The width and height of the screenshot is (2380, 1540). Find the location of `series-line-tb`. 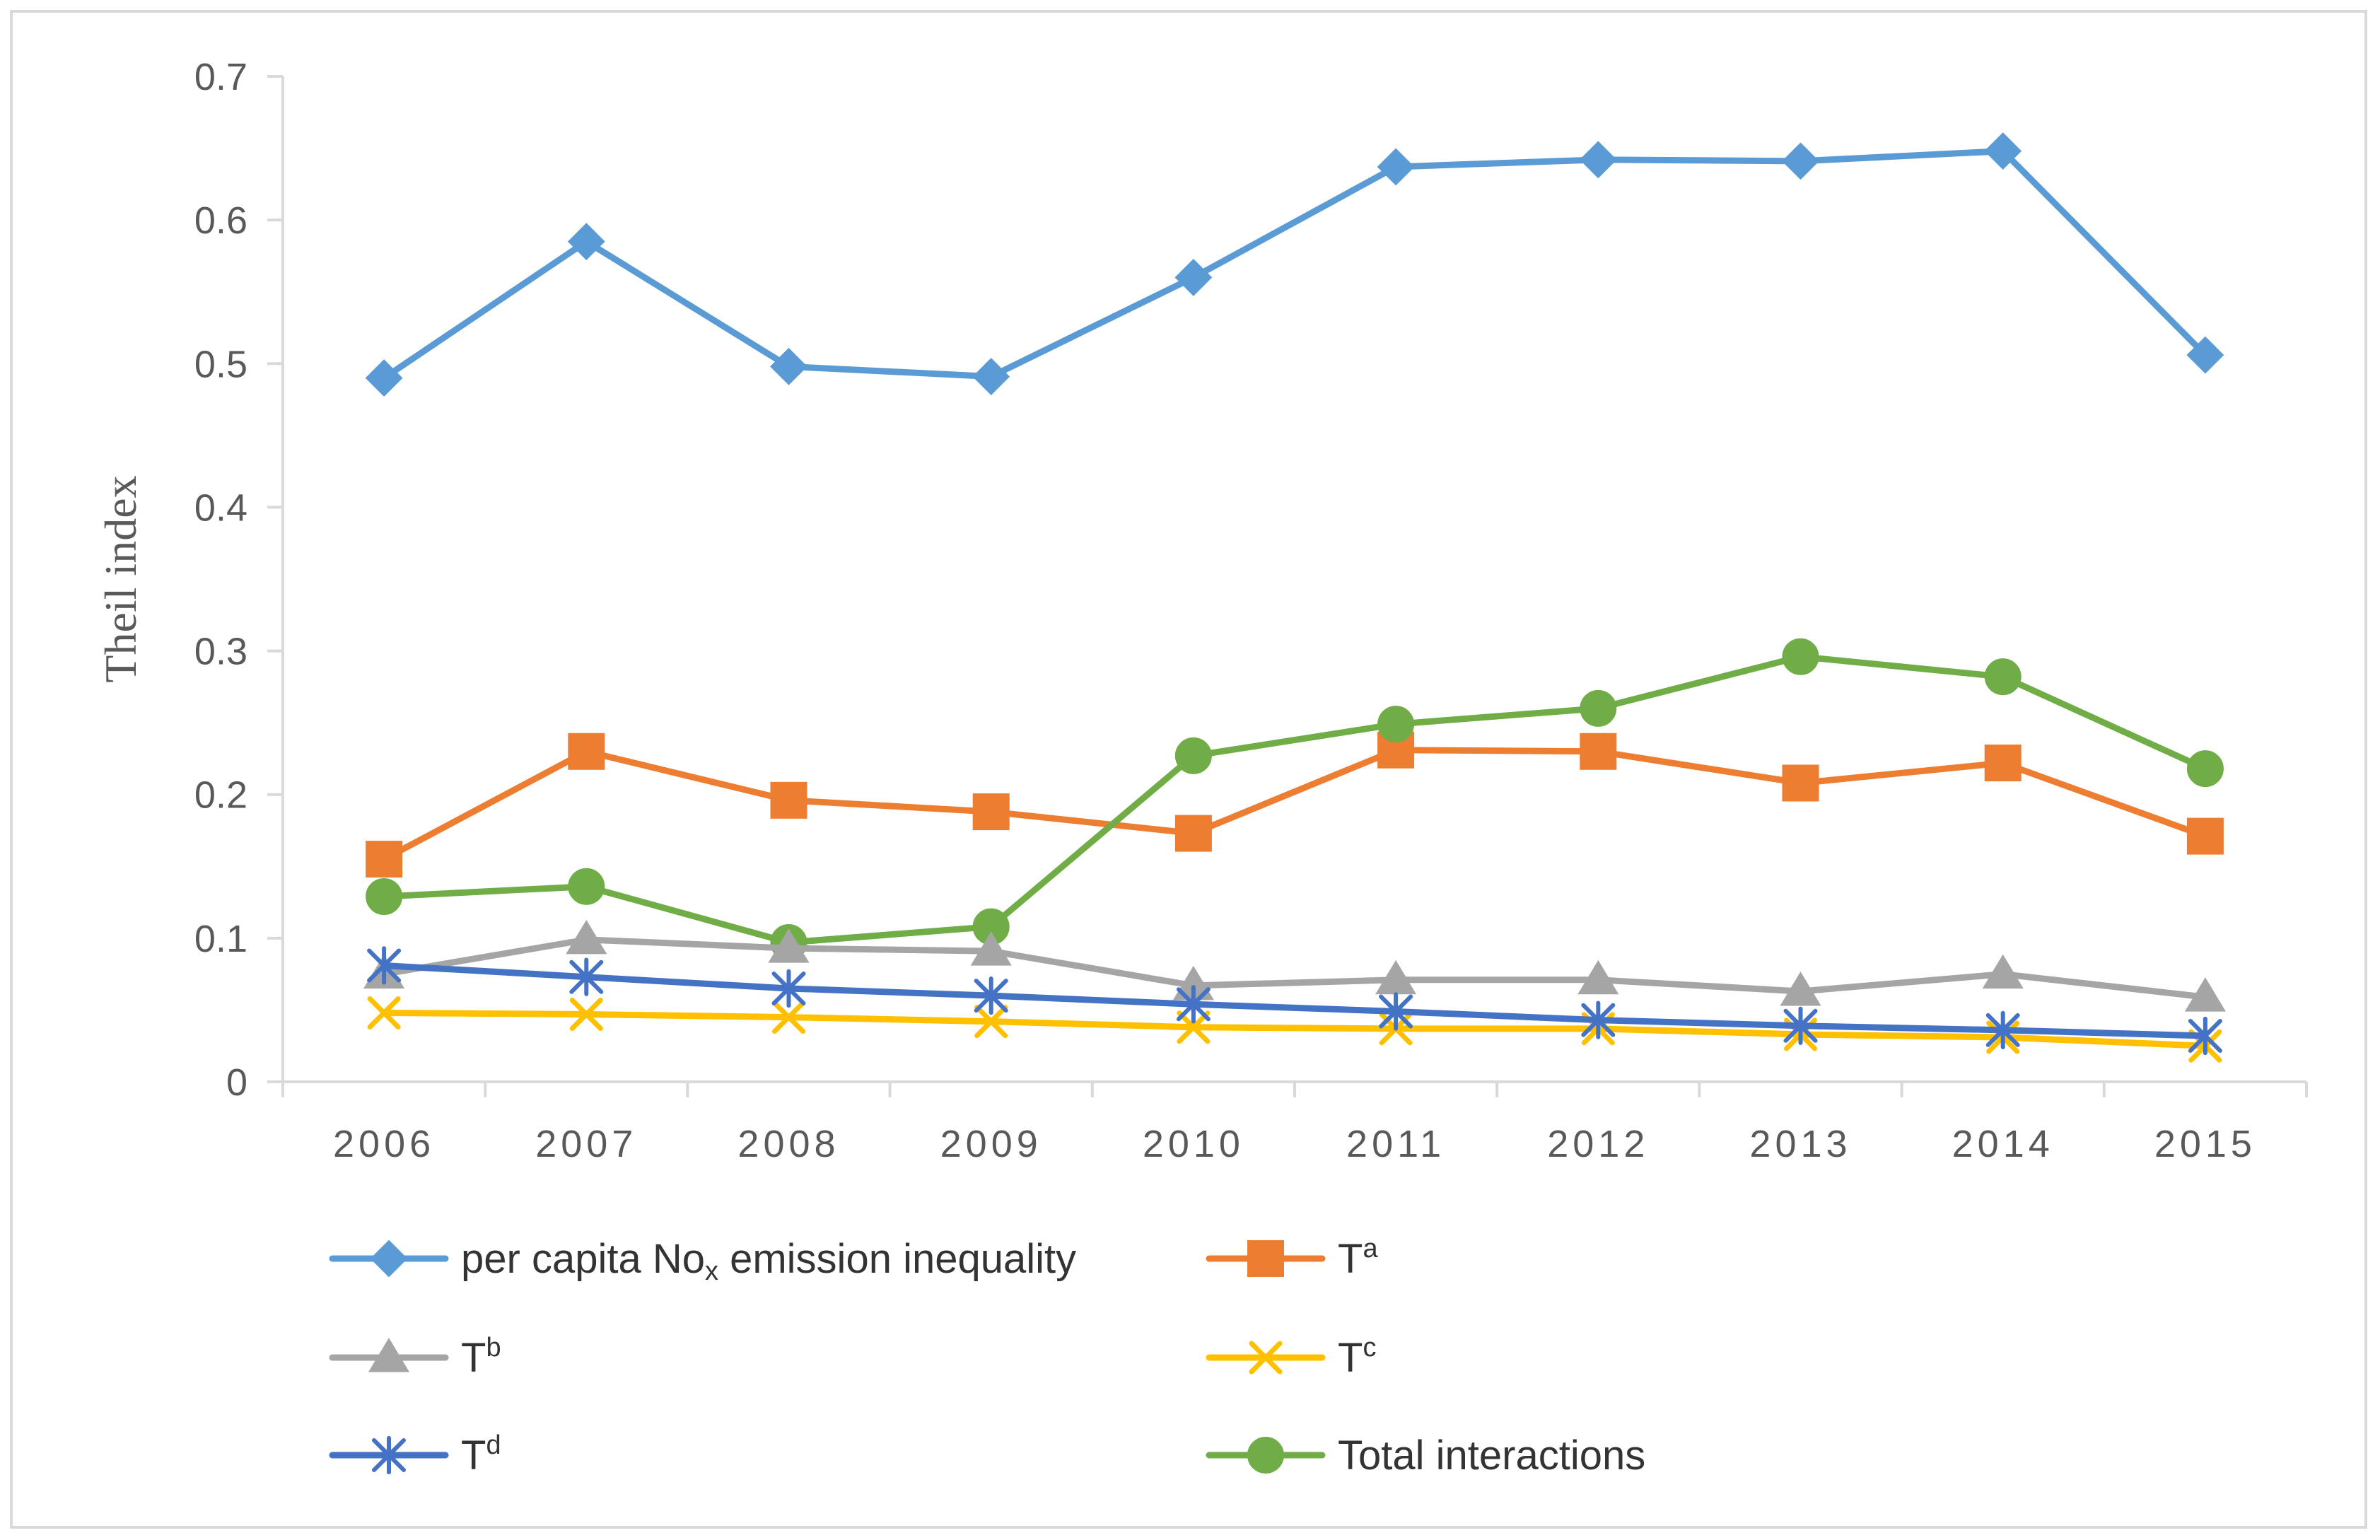

series-line-tb is located at coordinates (1294, 968).